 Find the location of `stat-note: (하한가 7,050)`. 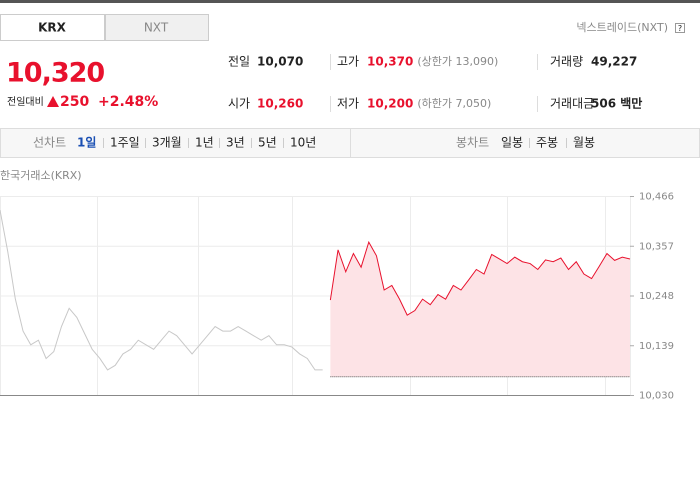

stat-note: (하한가 7,050) is located at coordinates (454, 103).